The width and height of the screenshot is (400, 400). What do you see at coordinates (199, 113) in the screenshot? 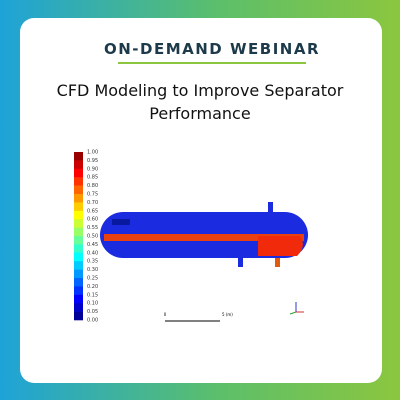
I see `subtitle-line: Performance` at bounding box center [199, 113].